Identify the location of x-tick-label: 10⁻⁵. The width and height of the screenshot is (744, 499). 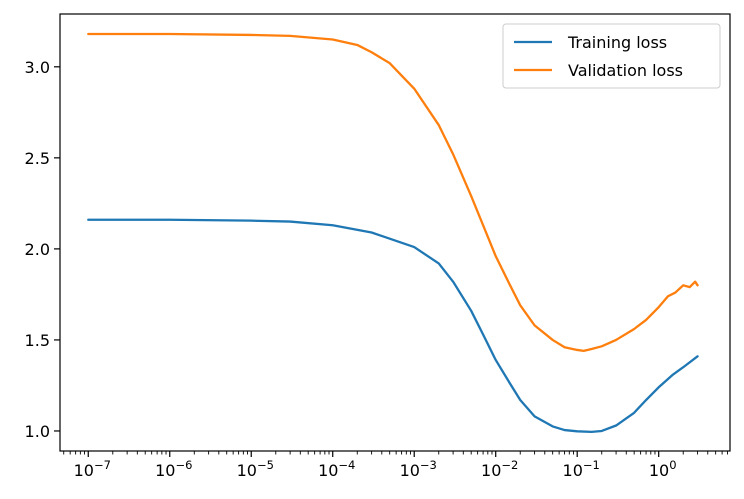
(255, 469).